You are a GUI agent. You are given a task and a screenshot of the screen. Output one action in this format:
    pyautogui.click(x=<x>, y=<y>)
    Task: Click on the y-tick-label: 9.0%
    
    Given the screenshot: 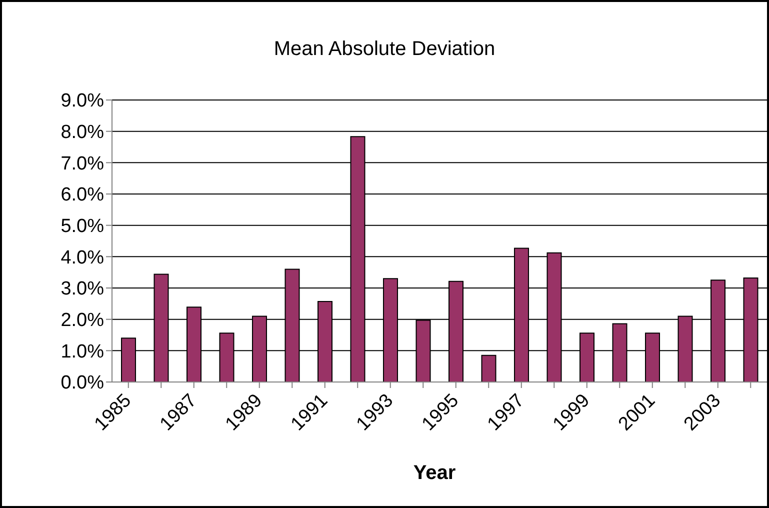 What is the action you would take?
    pyautogui.click(x=82, y=101)
    